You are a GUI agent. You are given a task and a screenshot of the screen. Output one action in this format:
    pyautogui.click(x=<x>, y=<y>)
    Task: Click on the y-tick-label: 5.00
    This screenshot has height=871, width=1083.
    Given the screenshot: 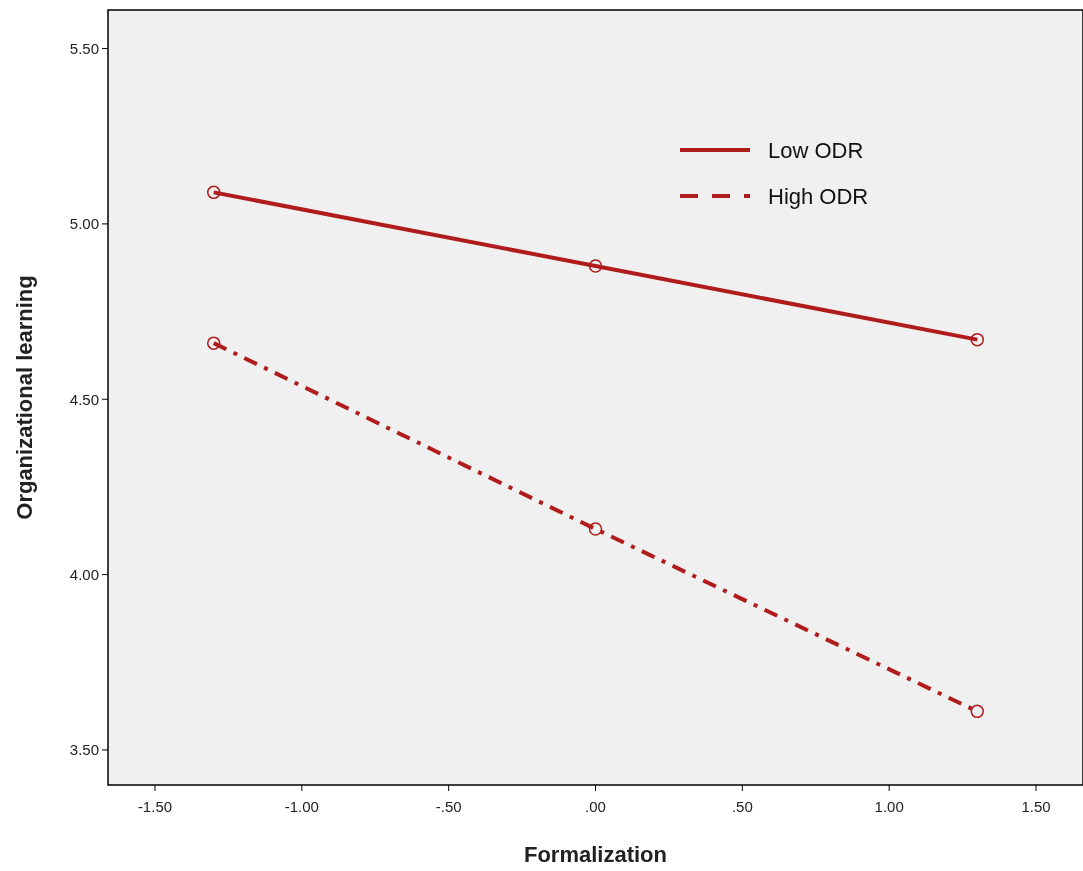 What is the action you would take?
    pyautogui.click(x=84, y=224)
    